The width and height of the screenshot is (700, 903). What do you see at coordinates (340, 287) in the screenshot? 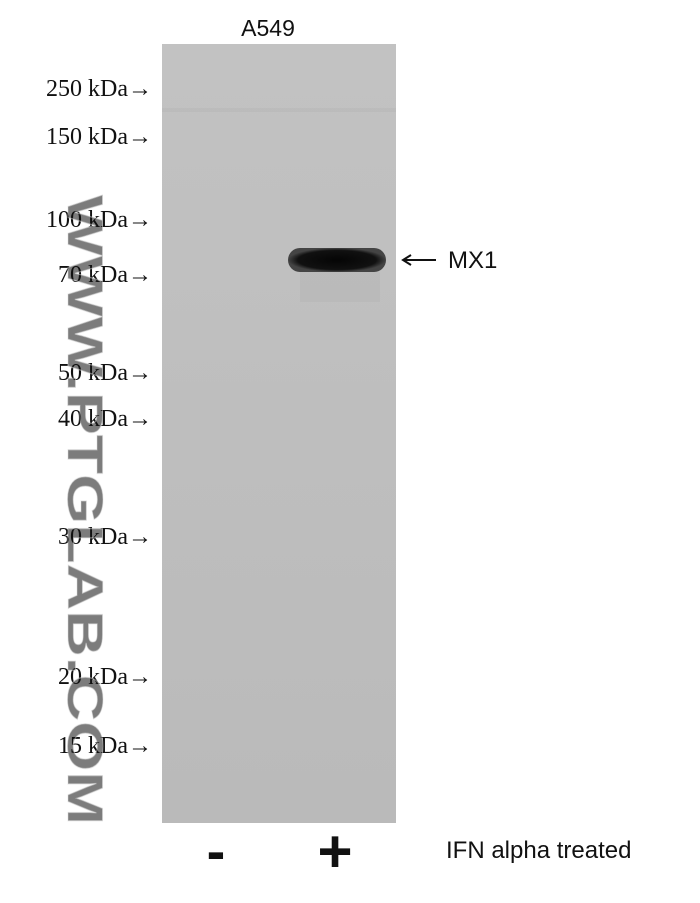
I see `band-smear` at bounding box center [340, 287].